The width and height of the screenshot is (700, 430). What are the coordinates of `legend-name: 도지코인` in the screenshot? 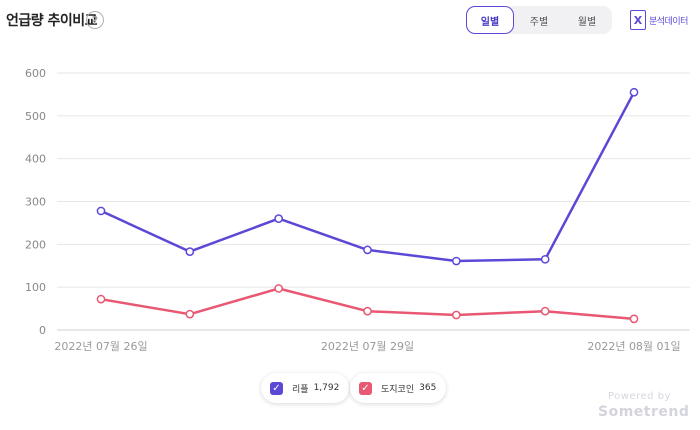 It's located at (398, 389).